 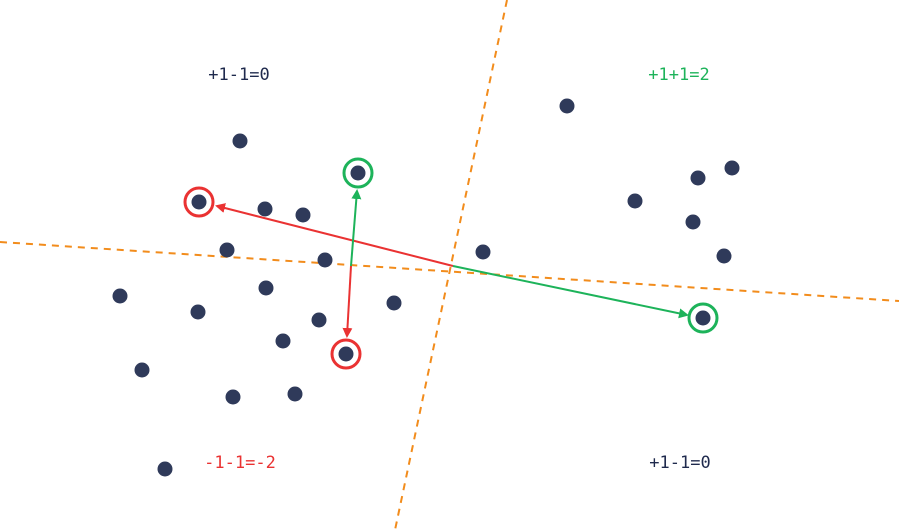 What do you see at coordinates (679, 75) in the screenshot?
I see `label-top-right: +1+1=2` at bounding box center [679, 75].